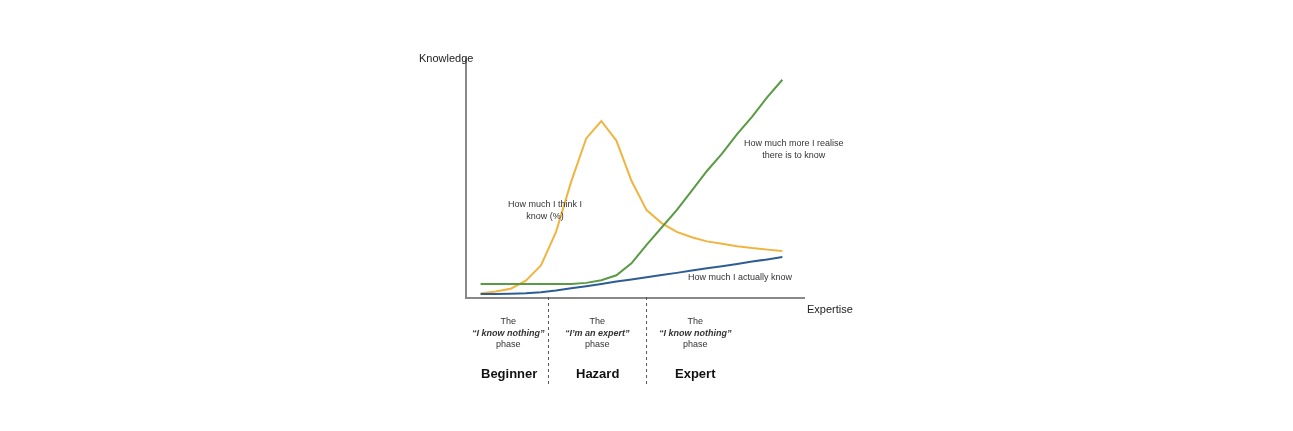 Image resolution: width=1293 pixels, height=431 pixels. Describe the element at coordinates (446, 58) in the screenshot. I see `y-axis-title: Knowledge` at that location.